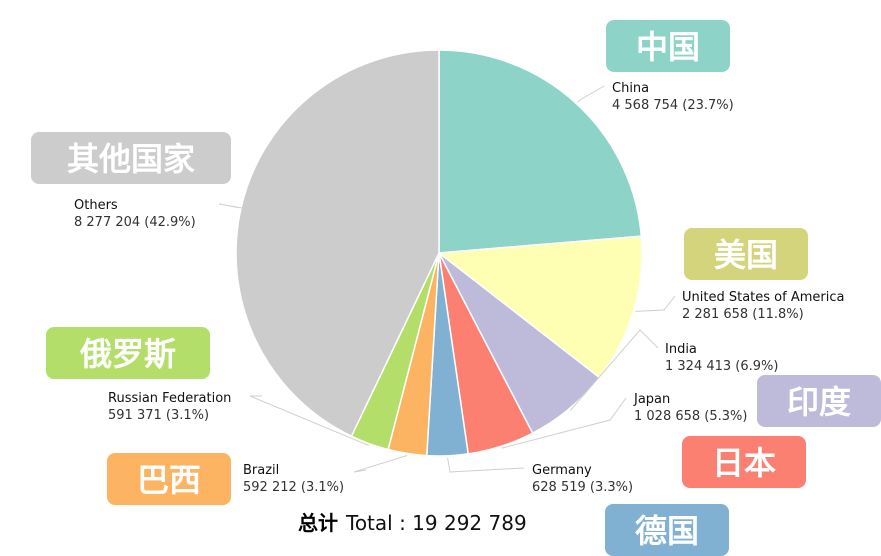 The height and width of the screenshot is (556, 881). I want to click on badge-usa: 美国, so click(746, 254).